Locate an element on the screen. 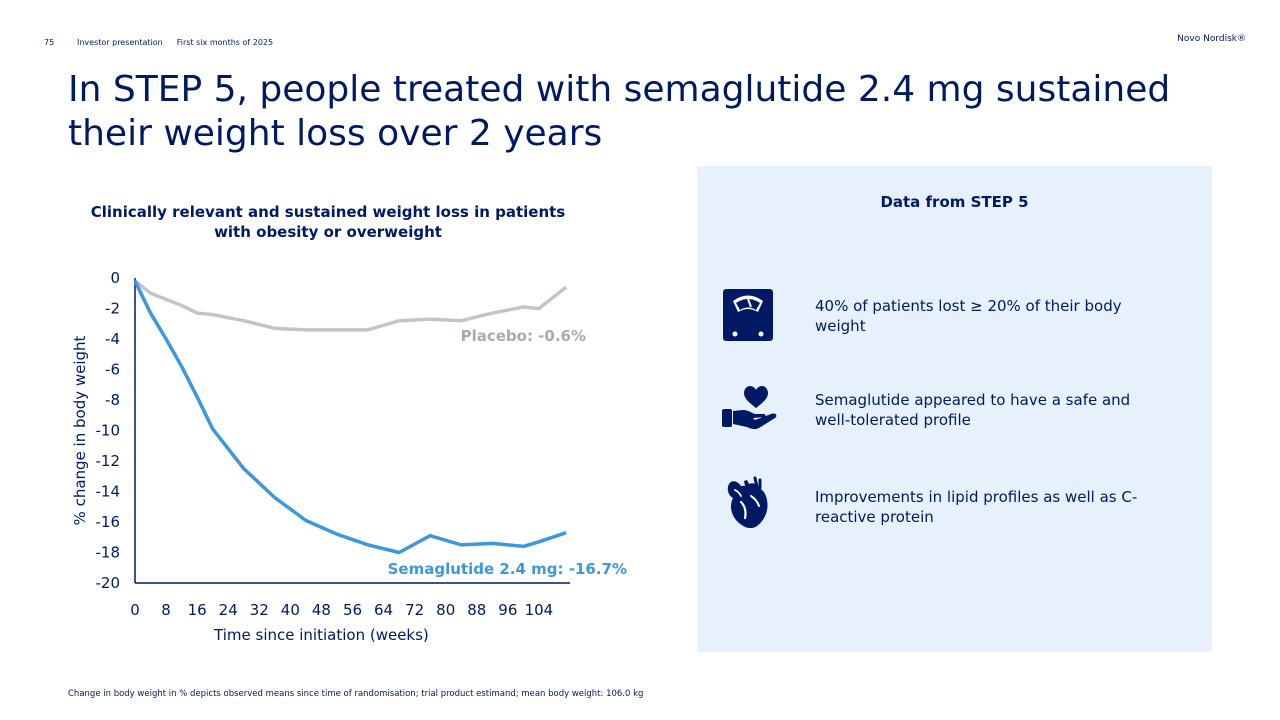 Image resolution: width=1280 pixels, height=720 pixels. y-tick-label: -18 is located at coordinates (108, 553).